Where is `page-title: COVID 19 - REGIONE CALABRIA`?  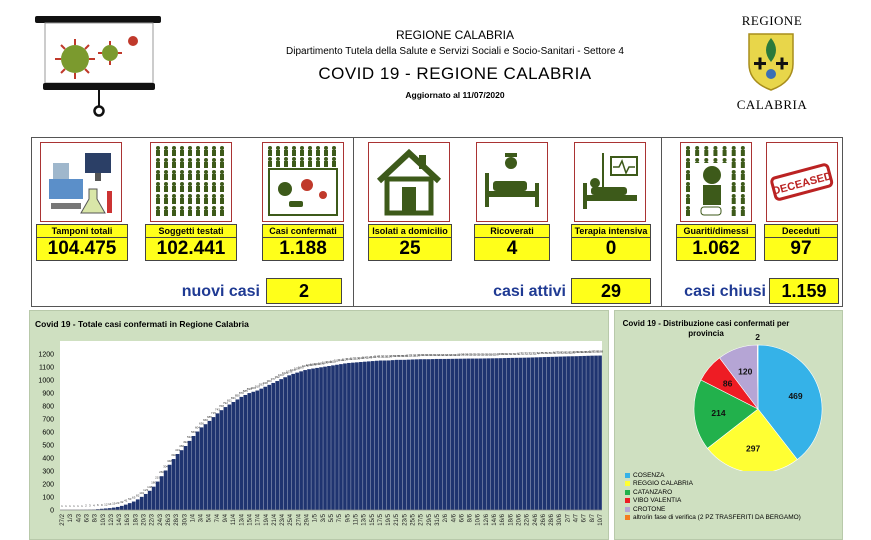
page-title: COVID 19 - REGIONE CALABRIA is located at coordinates (455, 74).